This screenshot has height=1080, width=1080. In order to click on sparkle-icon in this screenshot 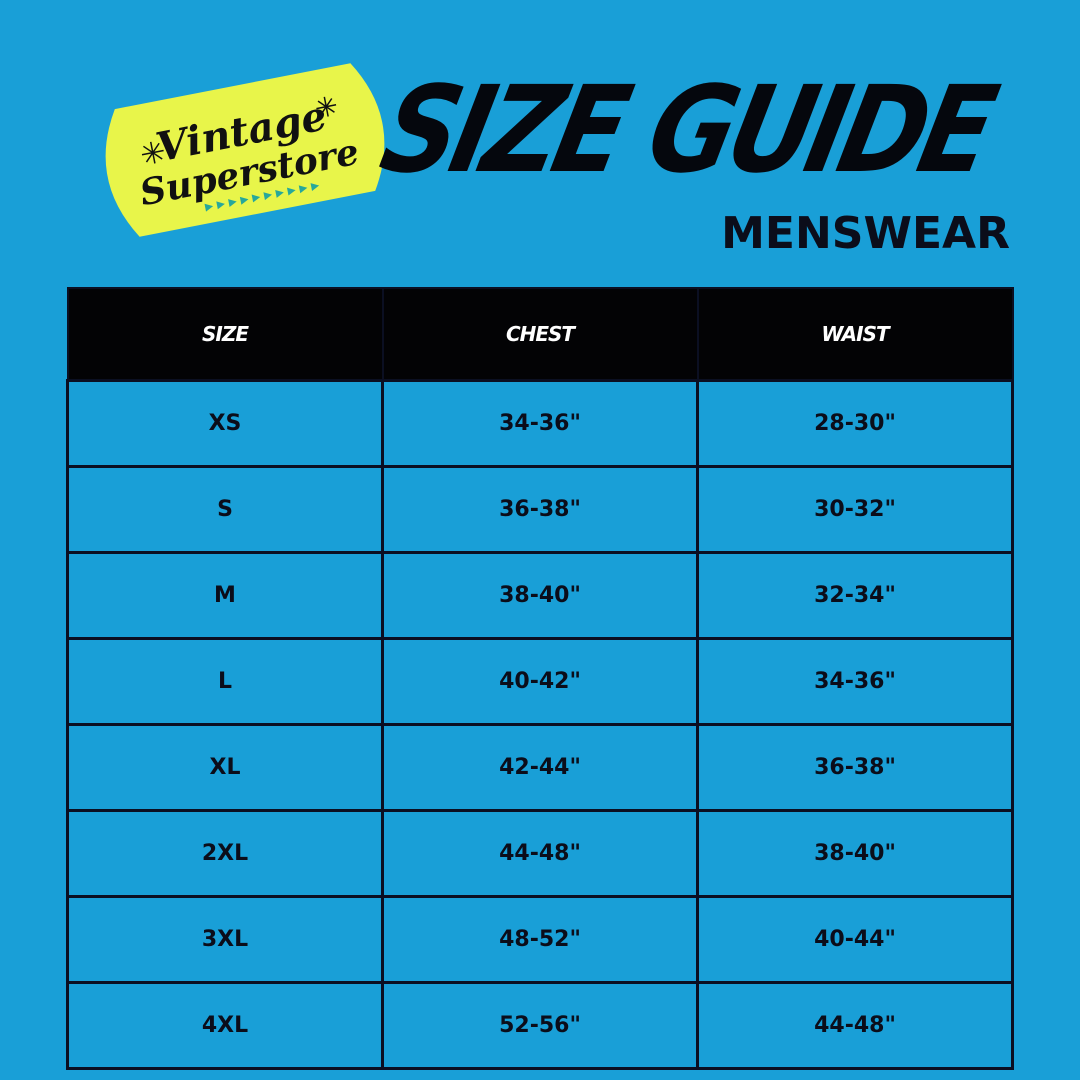, I will do `click(239, 130)`.